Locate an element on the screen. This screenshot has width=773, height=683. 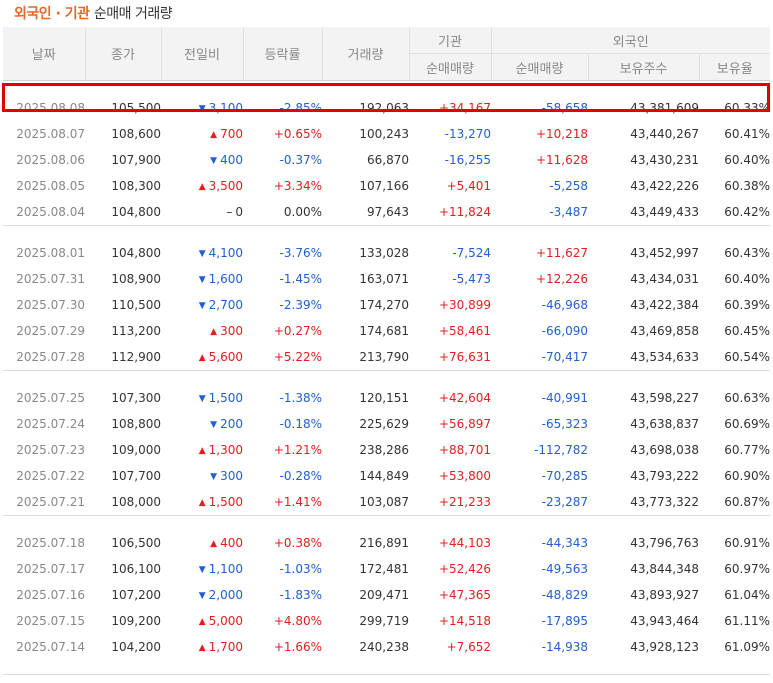
cell-close: 109,000 is located at coordinates (136, 450).